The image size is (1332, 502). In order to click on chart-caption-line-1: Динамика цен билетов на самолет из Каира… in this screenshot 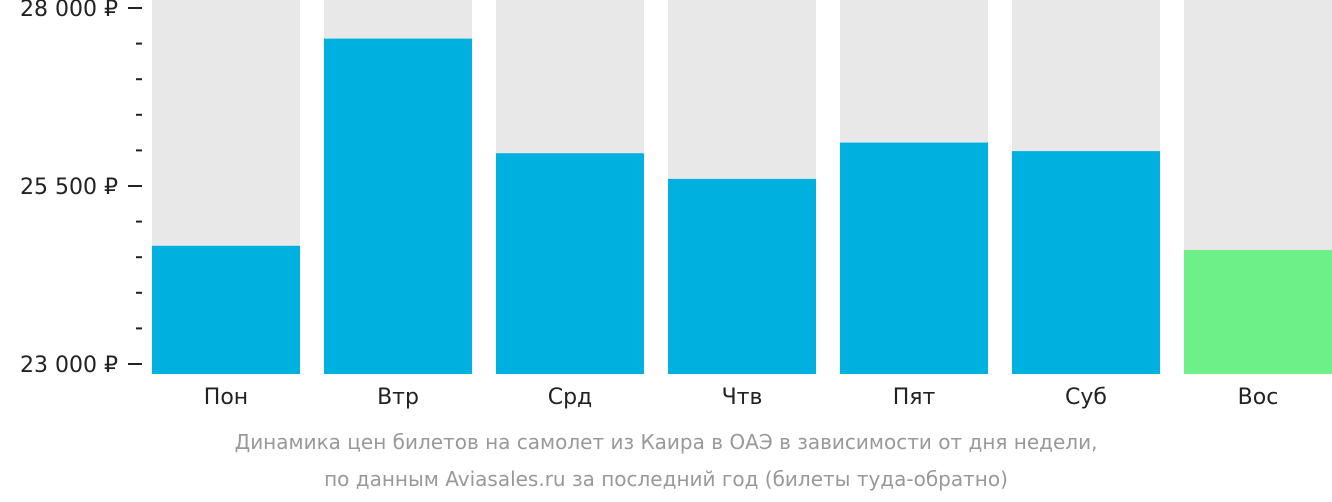, I will do `click(666, 442)`.